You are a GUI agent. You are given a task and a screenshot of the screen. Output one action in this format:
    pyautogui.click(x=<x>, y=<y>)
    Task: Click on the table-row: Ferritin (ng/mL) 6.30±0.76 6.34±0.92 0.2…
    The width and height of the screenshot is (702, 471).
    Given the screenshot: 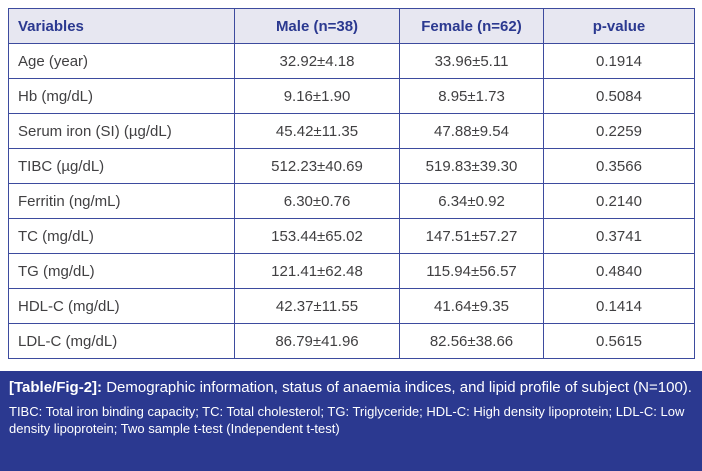 What is the action you would take?
    pyautogui.click(x=351, y=201)
    